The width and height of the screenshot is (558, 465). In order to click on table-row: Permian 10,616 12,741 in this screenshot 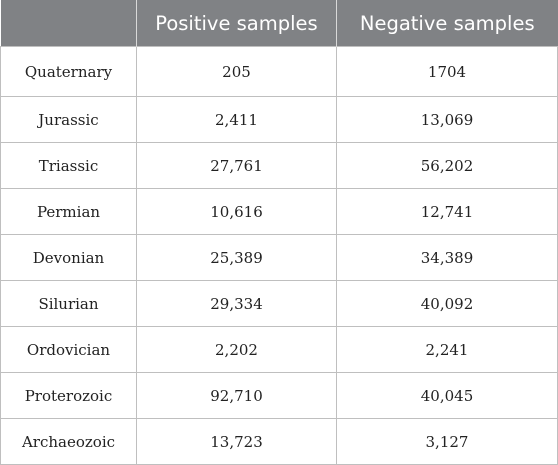, I will do `click(279, 211)`.